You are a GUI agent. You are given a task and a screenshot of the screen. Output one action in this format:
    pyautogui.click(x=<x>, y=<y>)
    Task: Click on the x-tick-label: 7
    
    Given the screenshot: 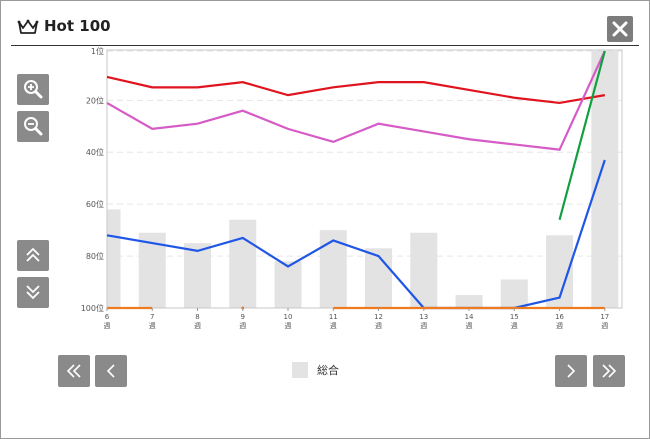 What is the action you would take?
    pyautogui.click(x=152, y=317)
    